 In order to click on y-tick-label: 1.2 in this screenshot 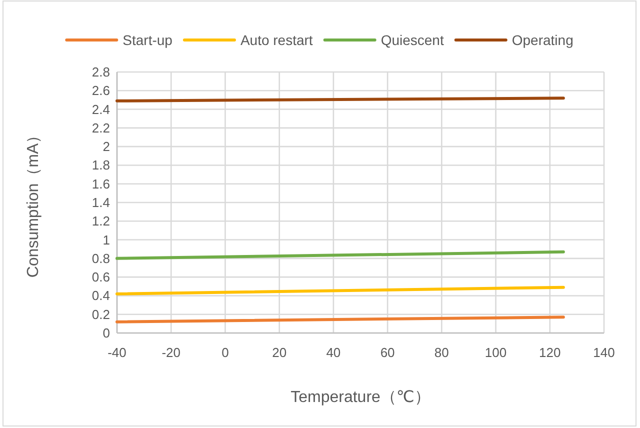, I will do `click(101, 221)`.